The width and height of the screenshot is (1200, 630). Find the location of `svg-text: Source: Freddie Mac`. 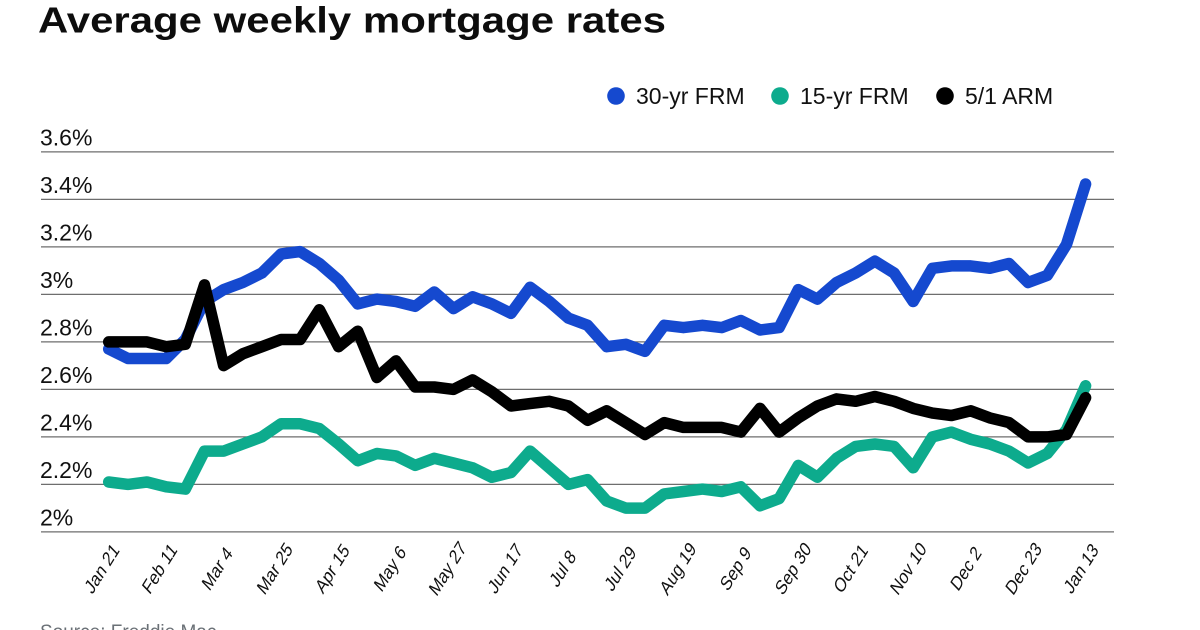

svg-text: Source: Freddie Mac is located at coordinates (128, 626).